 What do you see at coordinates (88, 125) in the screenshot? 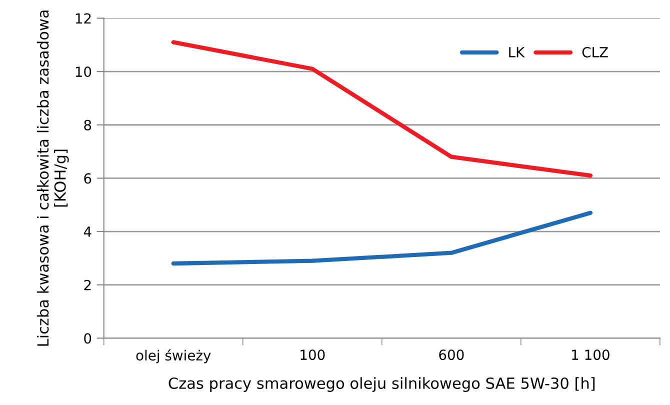
I see `y-tick-label: 8` at bounding box center [88, 125].